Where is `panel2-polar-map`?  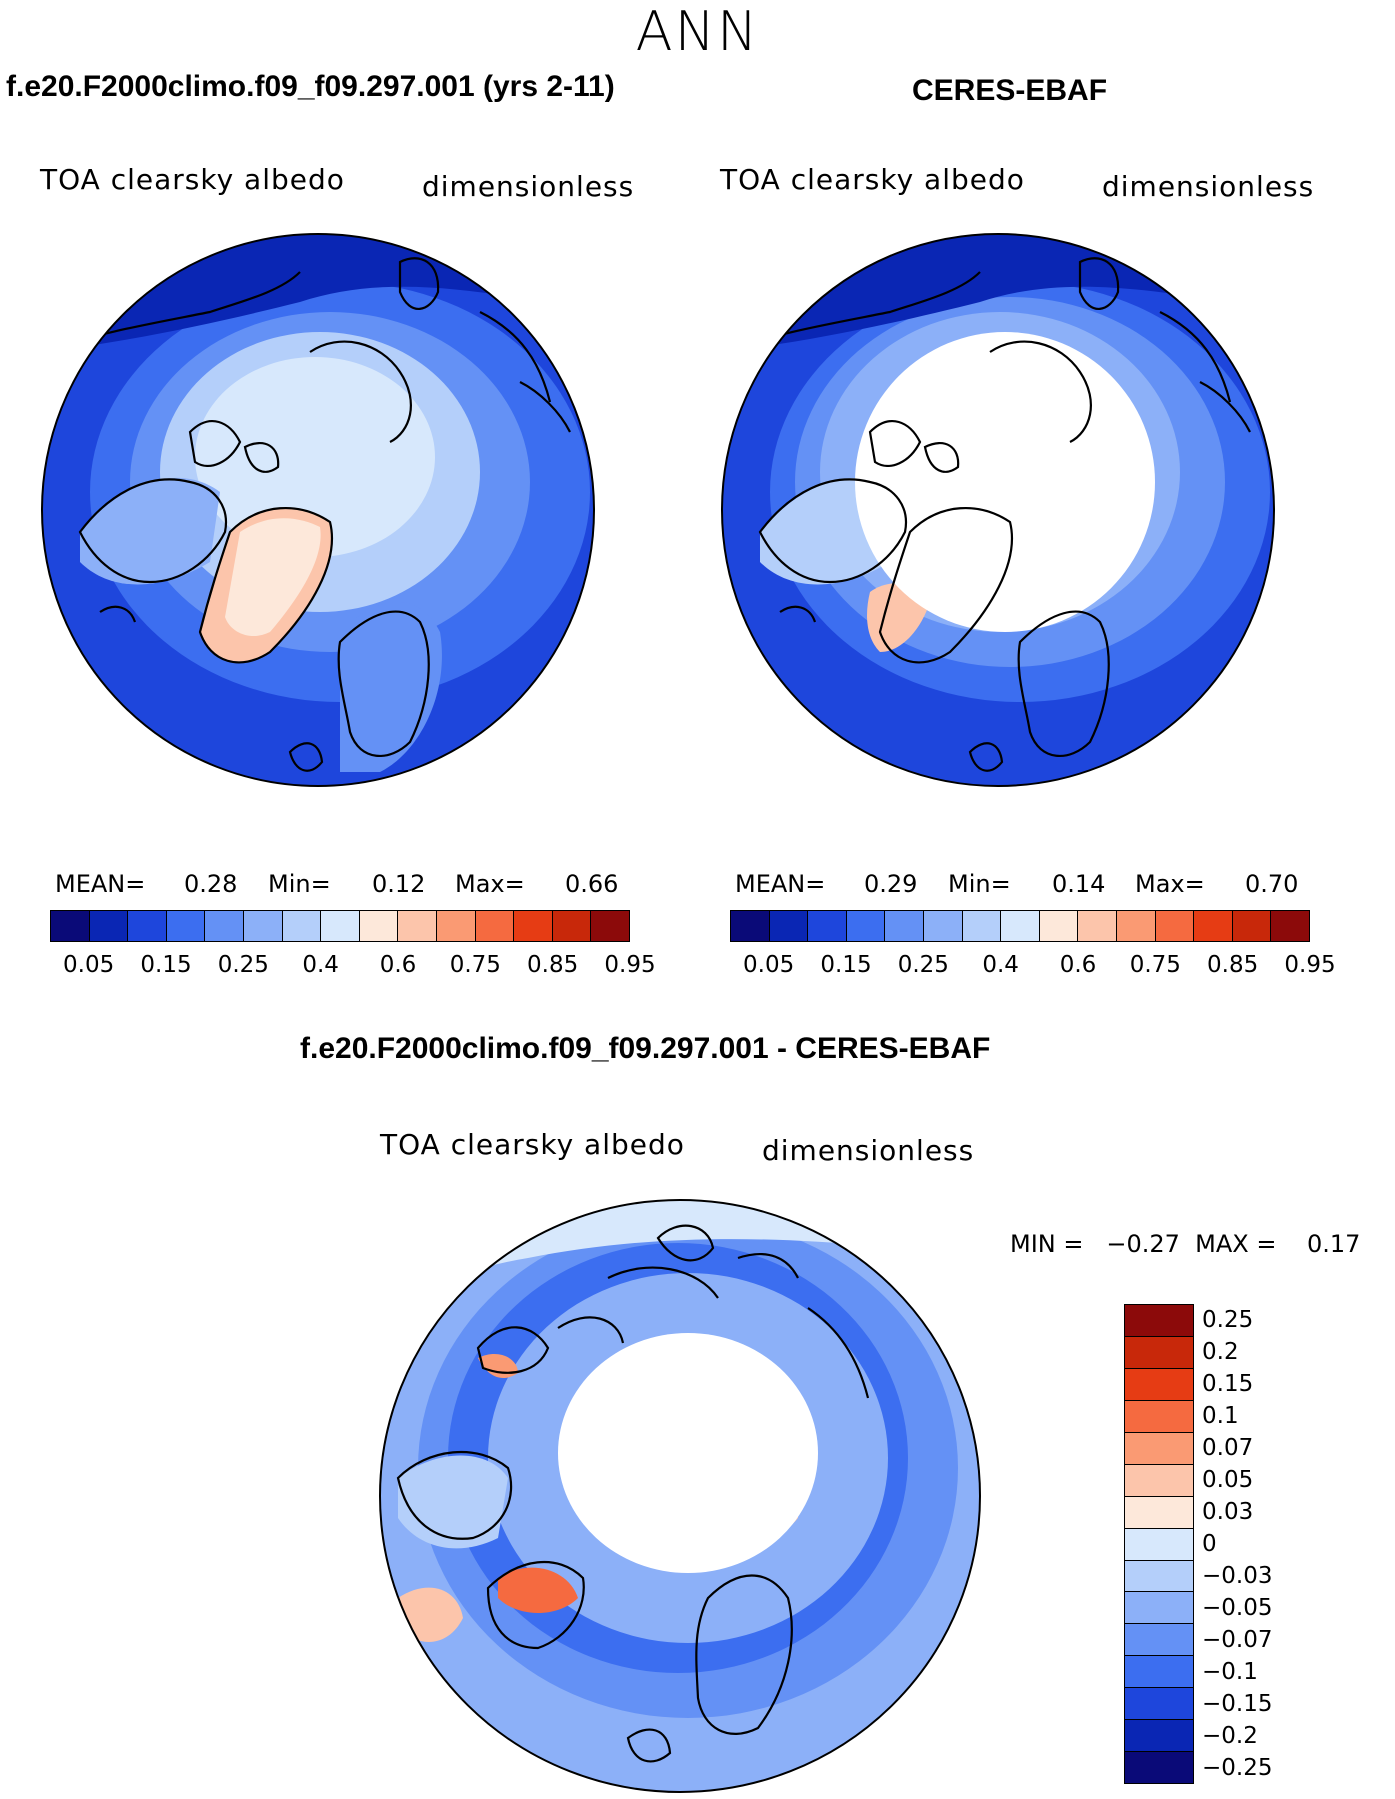 panel2-polar-map is located at coordinates (998, 510).